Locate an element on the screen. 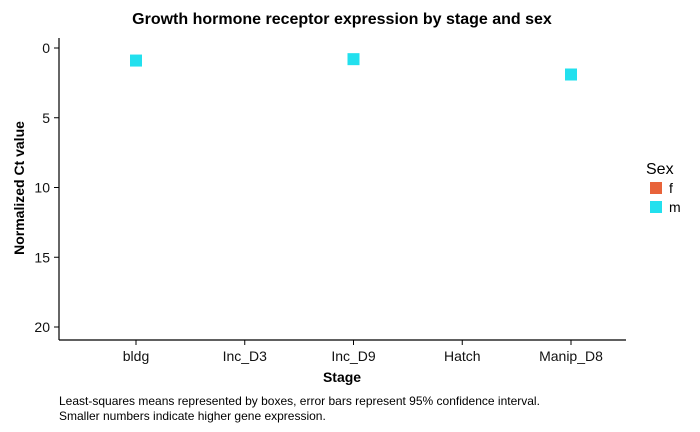  x-tick-label: Hatch is located at coordinates (462, 356).